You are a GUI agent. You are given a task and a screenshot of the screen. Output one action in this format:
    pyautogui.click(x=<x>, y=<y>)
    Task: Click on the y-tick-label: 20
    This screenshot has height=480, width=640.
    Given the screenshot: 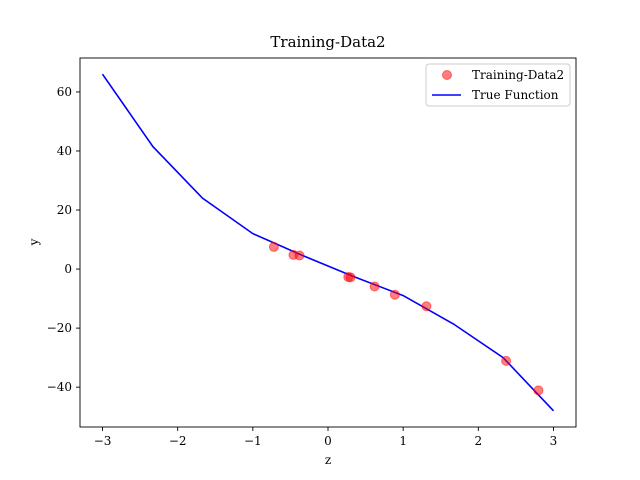 What is the action you would take?
    pyautogui.click(x=64, y=210)
    